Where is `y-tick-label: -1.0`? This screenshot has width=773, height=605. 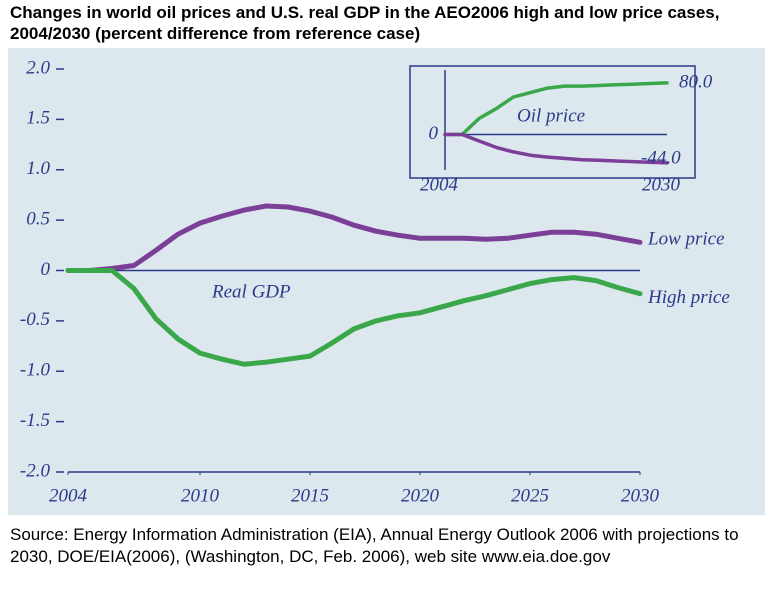 y-tick-label: -1.0 is located at coordinates (35, 370).